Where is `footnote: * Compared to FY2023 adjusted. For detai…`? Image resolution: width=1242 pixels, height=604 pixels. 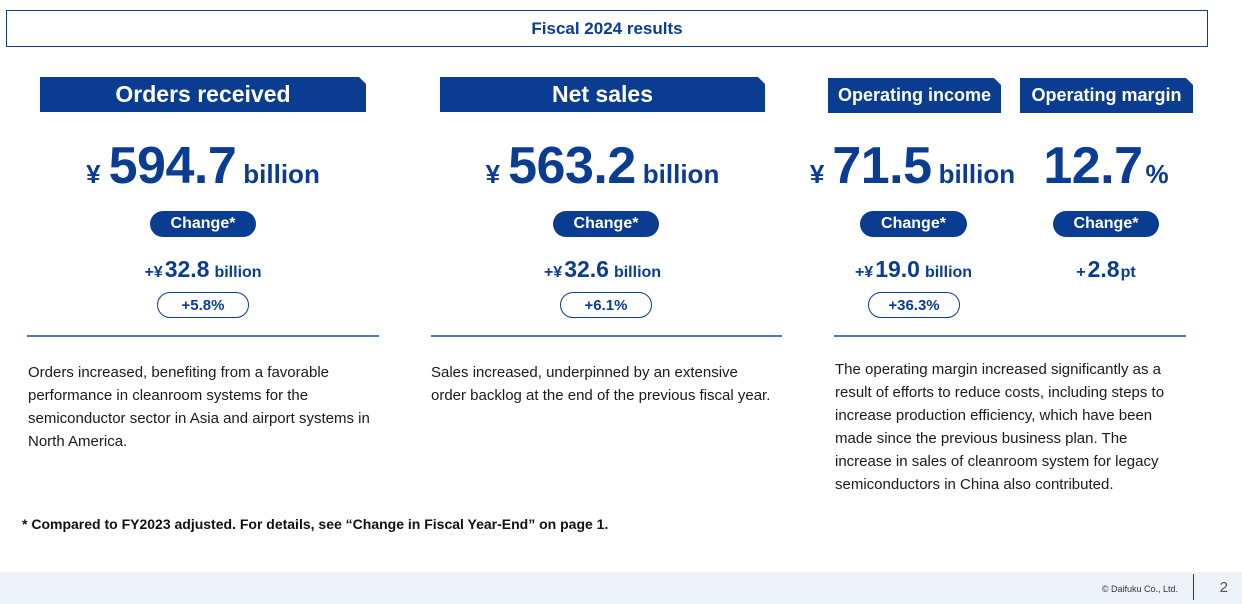
footnote: * Compared to FY2023 adjusted. For detai… is located at coordinates (315, 524).